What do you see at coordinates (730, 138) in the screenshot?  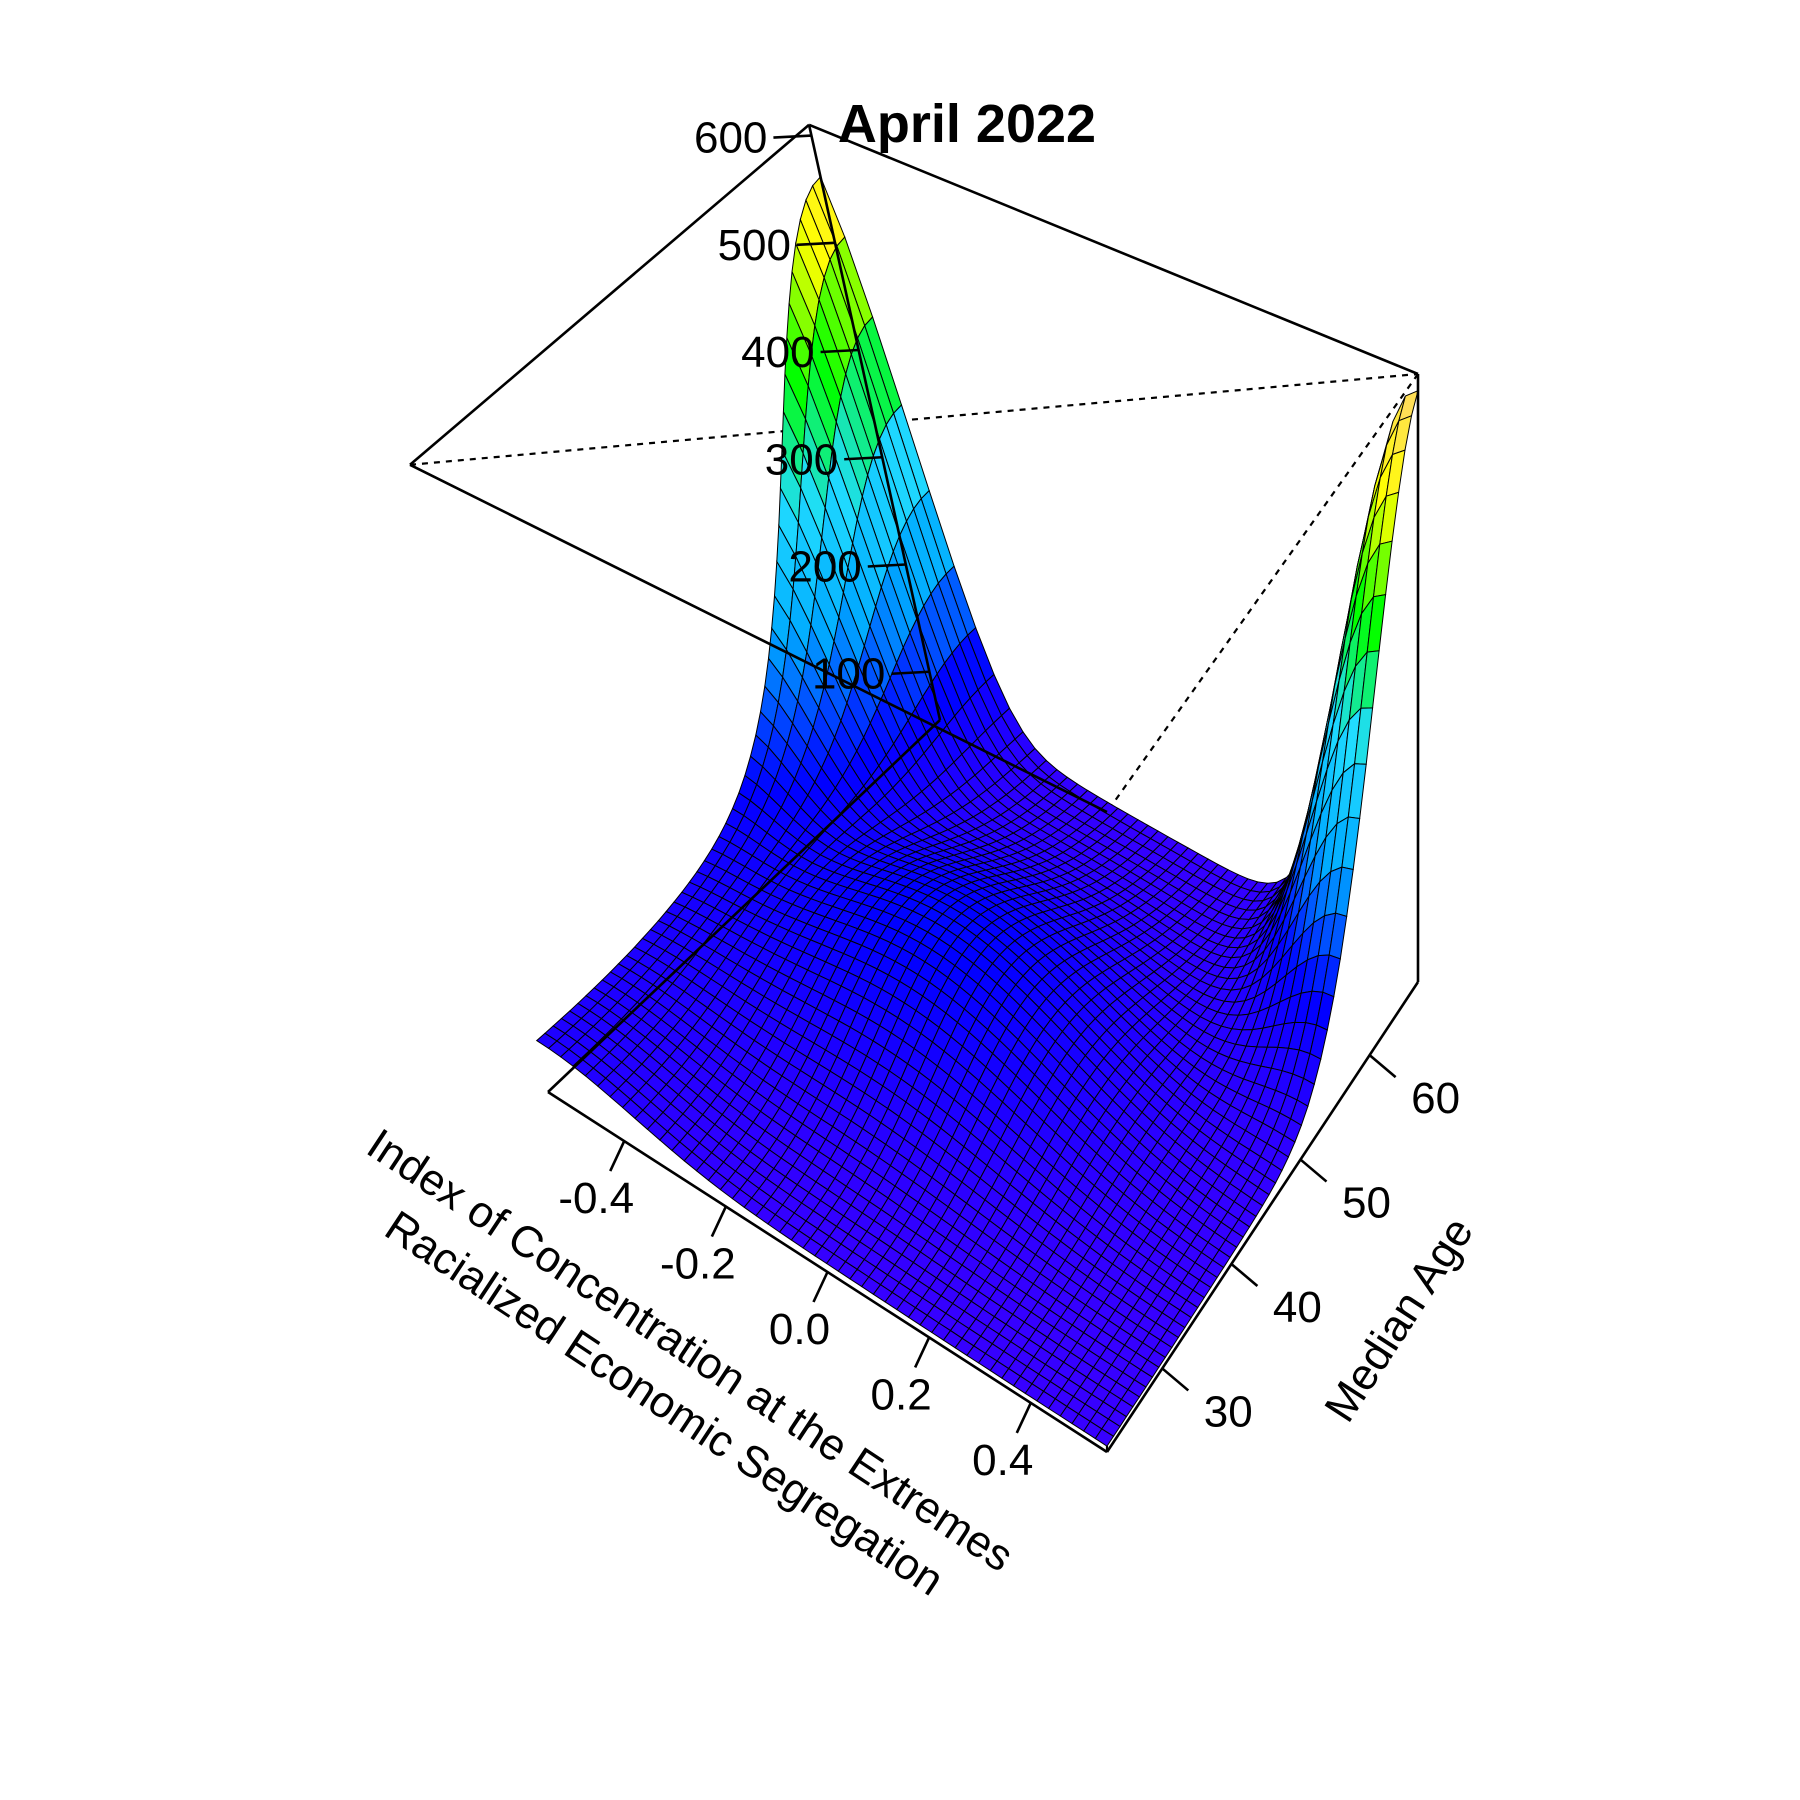 I see `z-tick-label: 600` at bounding box center [730, 138].